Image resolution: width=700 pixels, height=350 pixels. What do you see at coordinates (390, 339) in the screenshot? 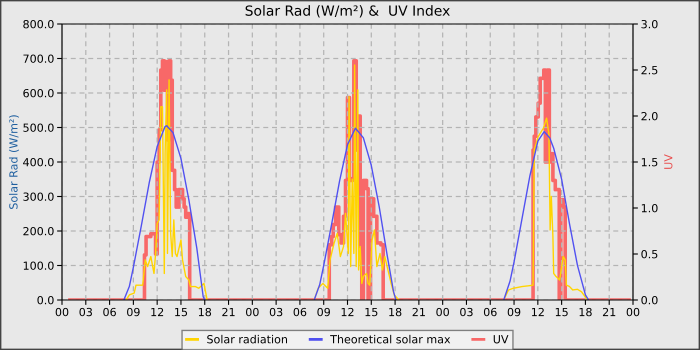
I see `legend-label: Theoretical solar max` at bounding box center [390, 339].